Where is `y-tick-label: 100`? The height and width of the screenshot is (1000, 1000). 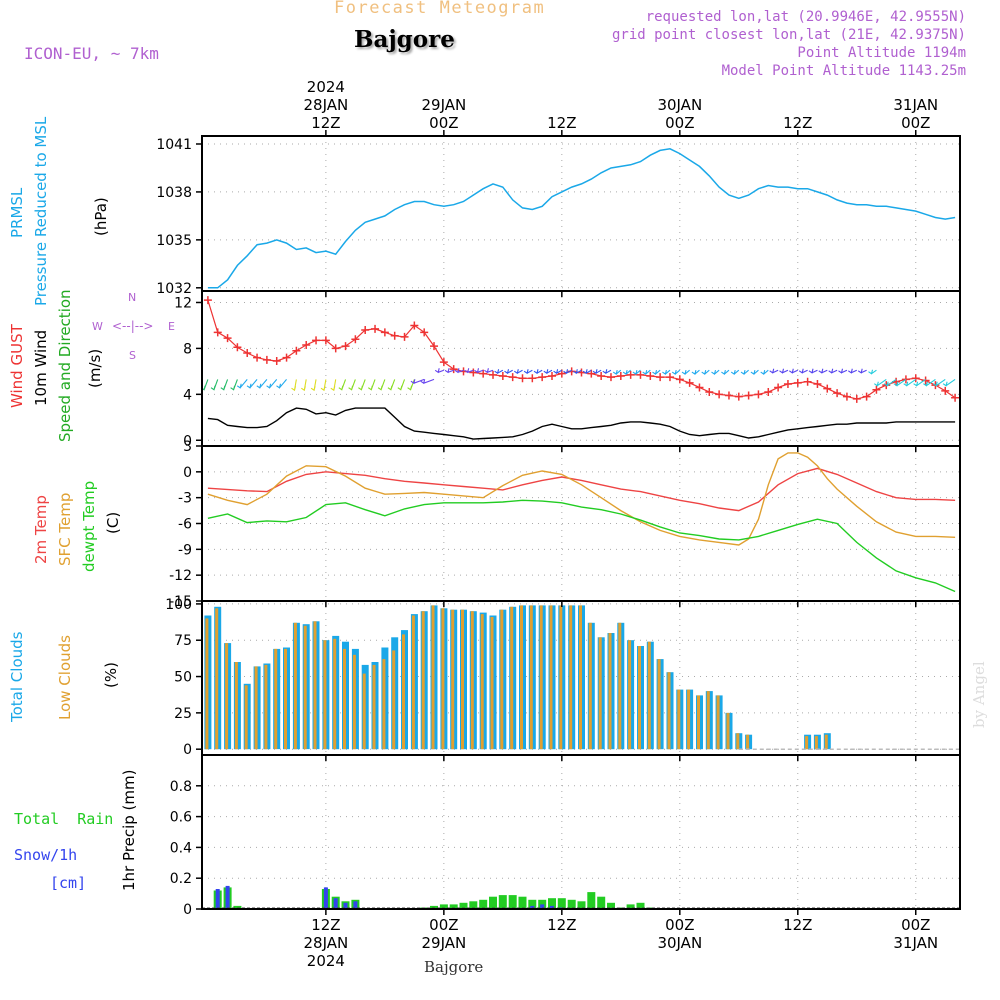 y-tick-label: 100 is located at coordinates (178, 605).